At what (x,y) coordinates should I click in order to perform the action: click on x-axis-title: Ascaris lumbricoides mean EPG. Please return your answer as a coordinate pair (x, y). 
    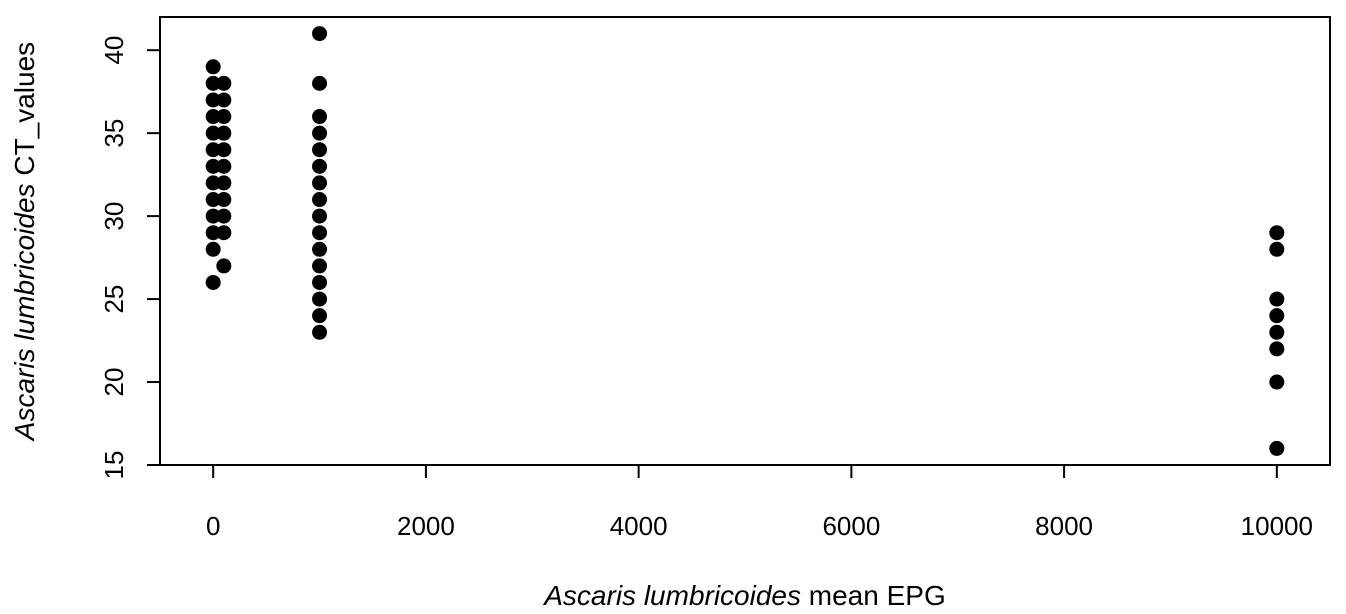
    Looking at the image, I should click on (743, 595).